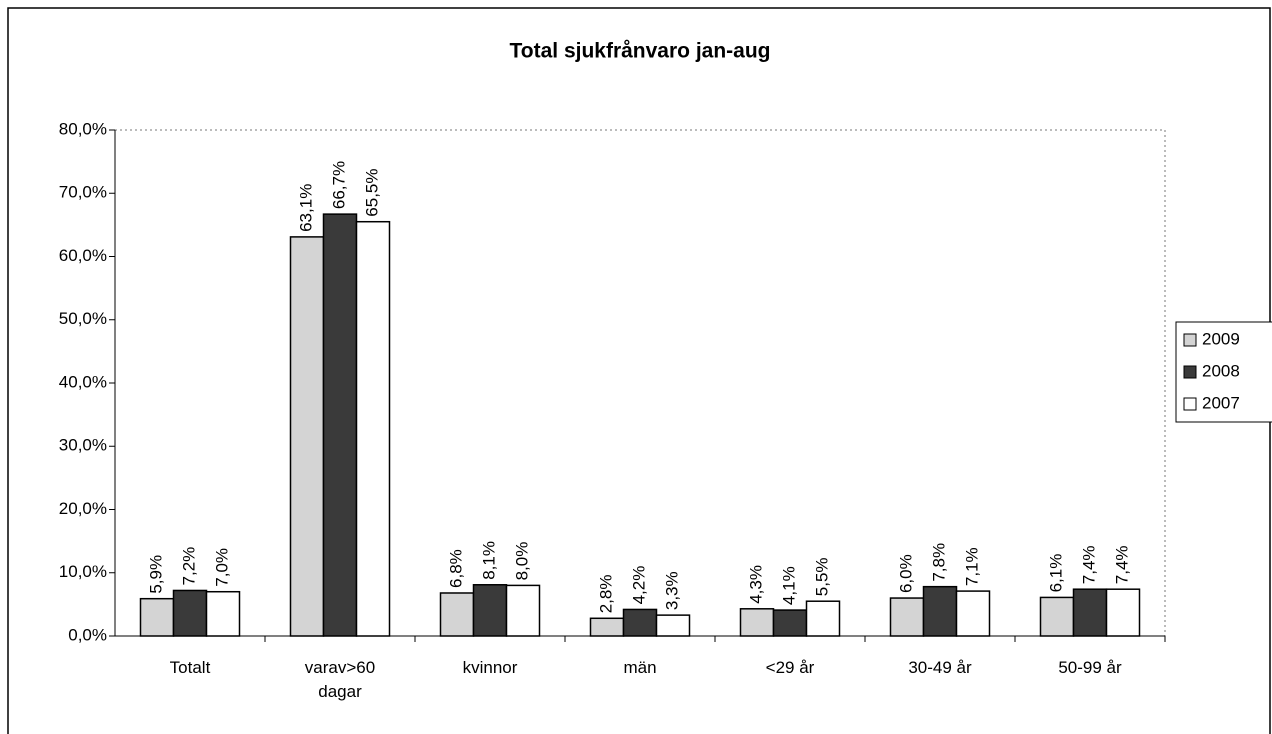  Describe the element at coordinates (638, 585) in the screenshot. I see `data-label: 4,2%` at that location.